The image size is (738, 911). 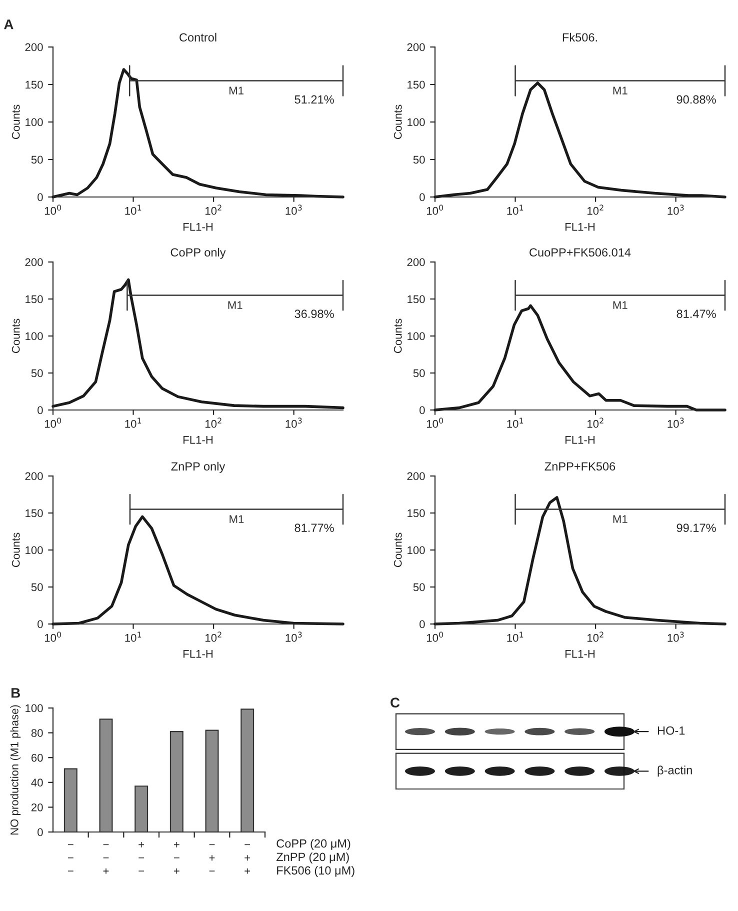 I want to click on x-tick-label: − − −, so click(x=71, y=858).